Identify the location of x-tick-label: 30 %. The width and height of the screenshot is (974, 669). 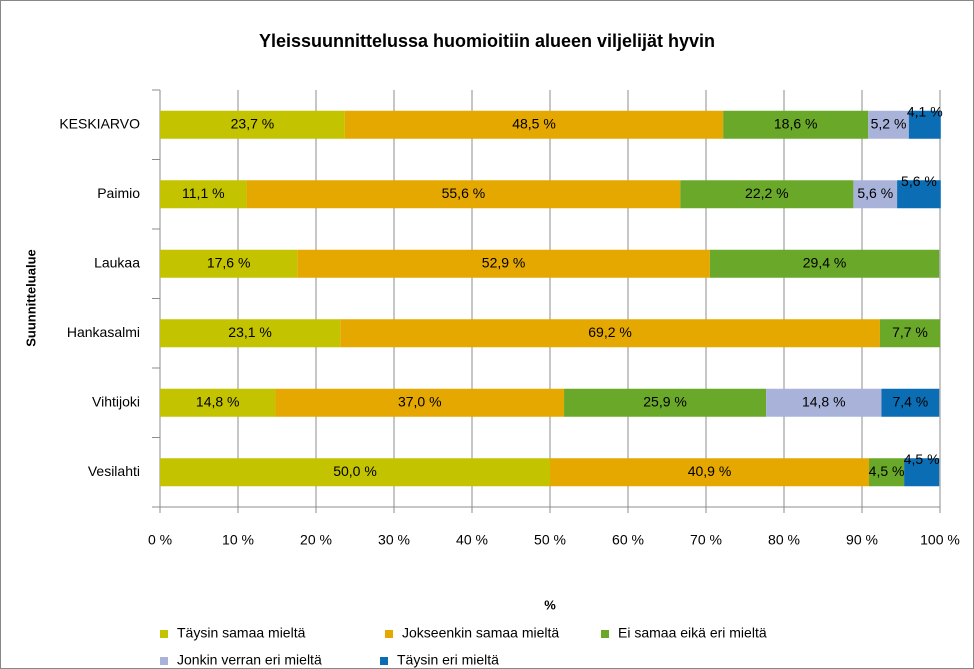
(394, 540).